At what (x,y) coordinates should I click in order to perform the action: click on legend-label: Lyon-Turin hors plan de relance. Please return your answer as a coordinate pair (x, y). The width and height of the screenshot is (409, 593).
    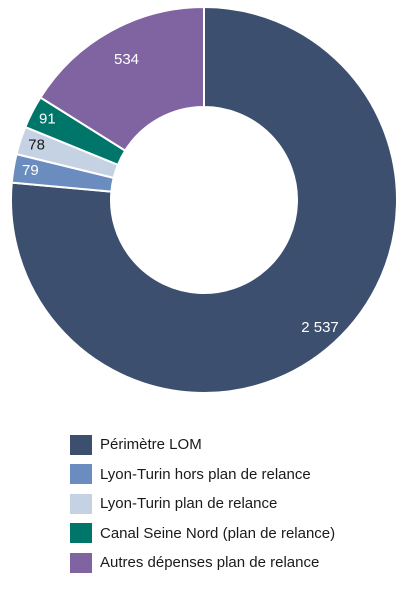
    Looking at the image, I should click on (205, 474).